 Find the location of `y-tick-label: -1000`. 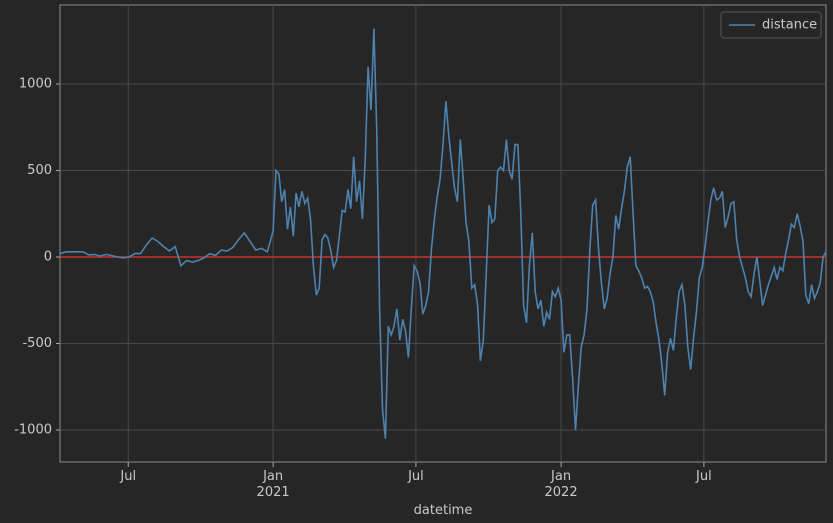

y-tick-label: -1000 is located at coordinates (33, 429).